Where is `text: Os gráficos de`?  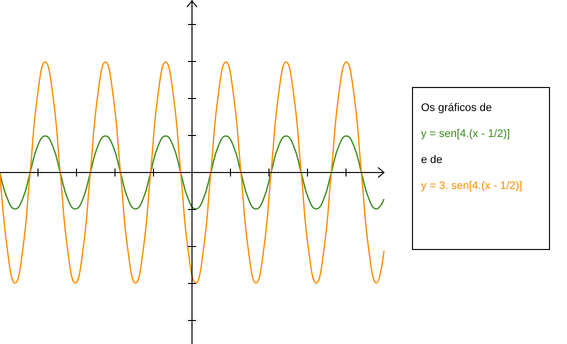 text: Os gráficos de is located at coordinates (457, 108).